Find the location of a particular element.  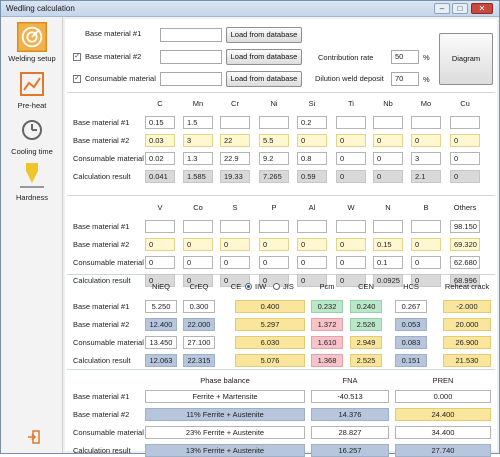

equivalent-value: 2.525 is located at coordinates (366, 360).